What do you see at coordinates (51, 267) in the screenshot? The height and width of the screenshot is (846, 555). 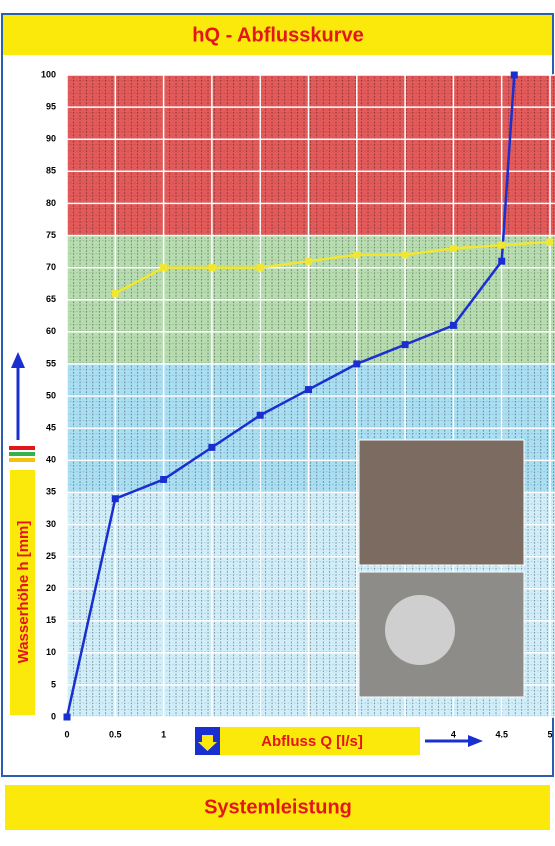 I see `y-tick-label: 70` at bounding box center [51, 267].